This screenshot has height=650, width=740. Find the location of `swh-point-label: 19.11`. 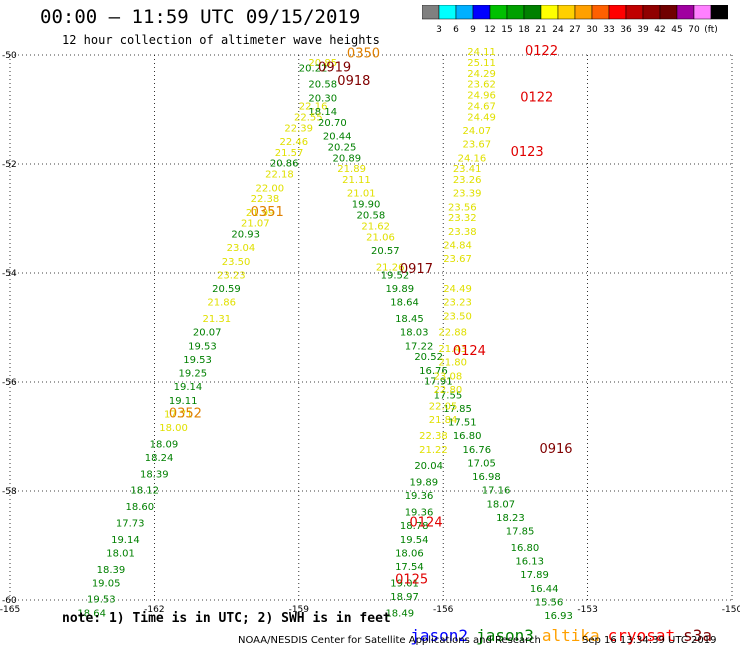

swh-point-label: 19.11 is located at coordinates (183, 401).